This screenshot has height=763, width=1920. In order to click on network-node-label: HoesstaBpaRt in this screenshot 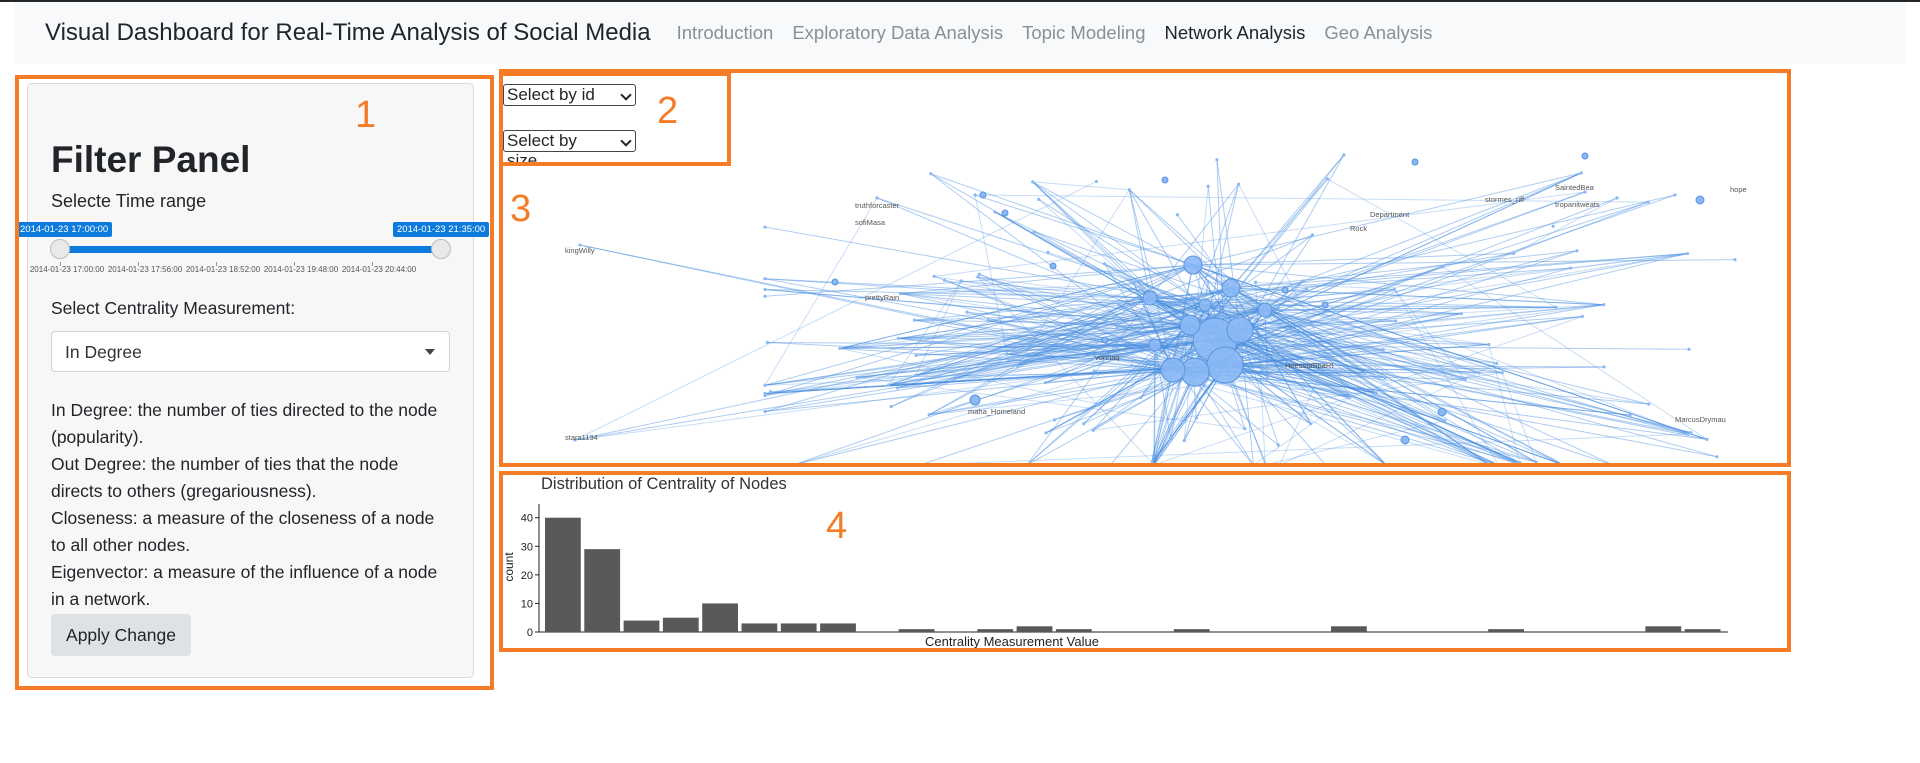, I will do `click(1309, 365)`.